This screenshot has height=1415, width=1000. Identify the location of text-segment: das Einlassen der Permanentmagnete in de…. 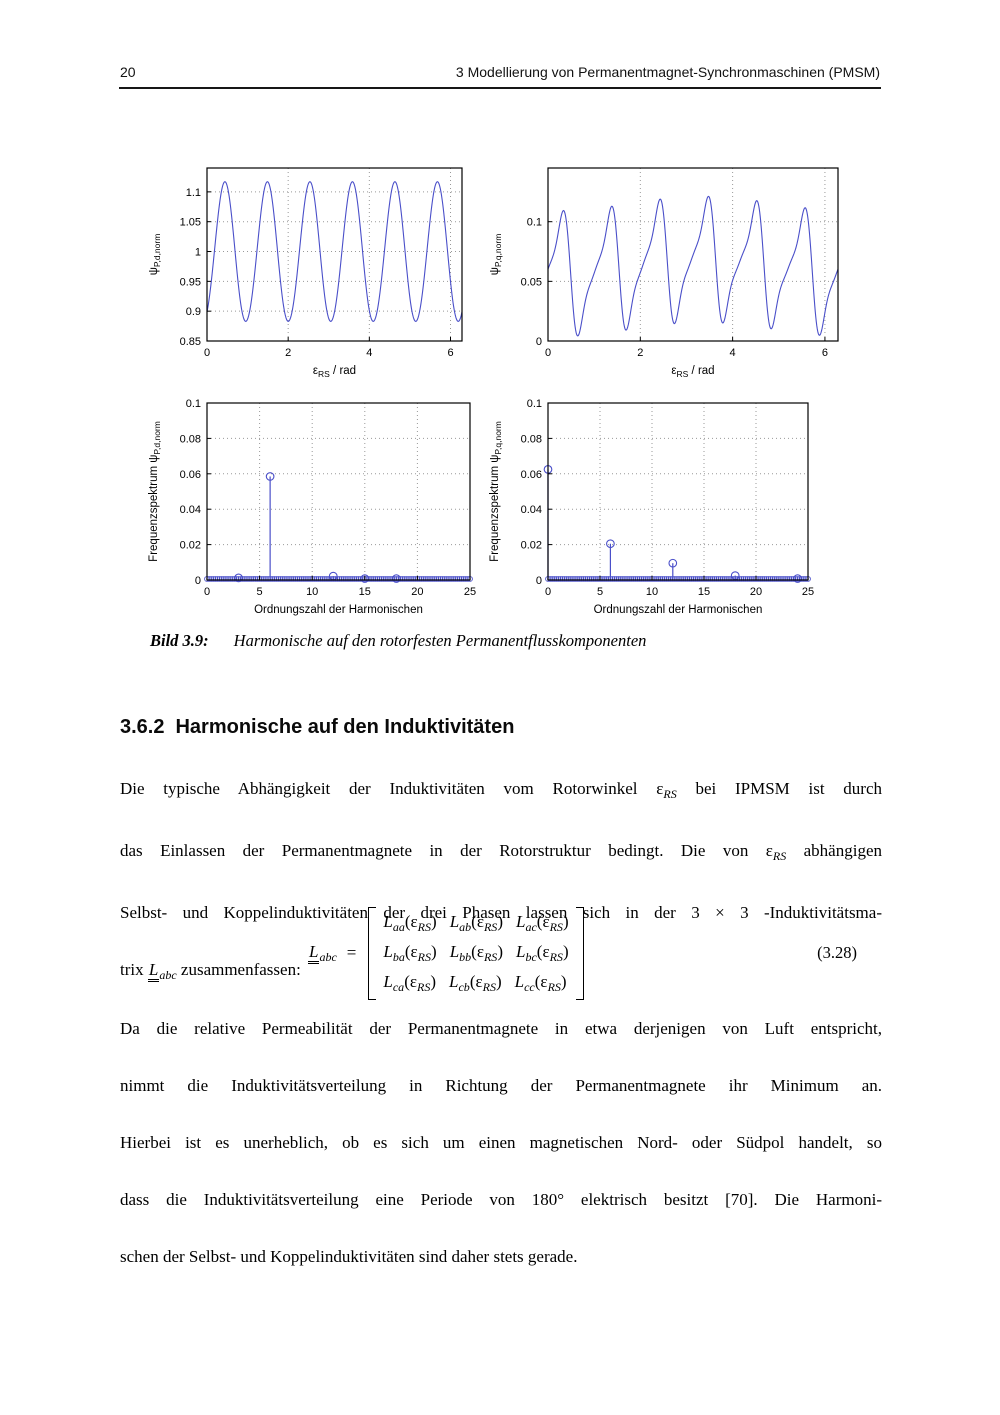
(443, 850).